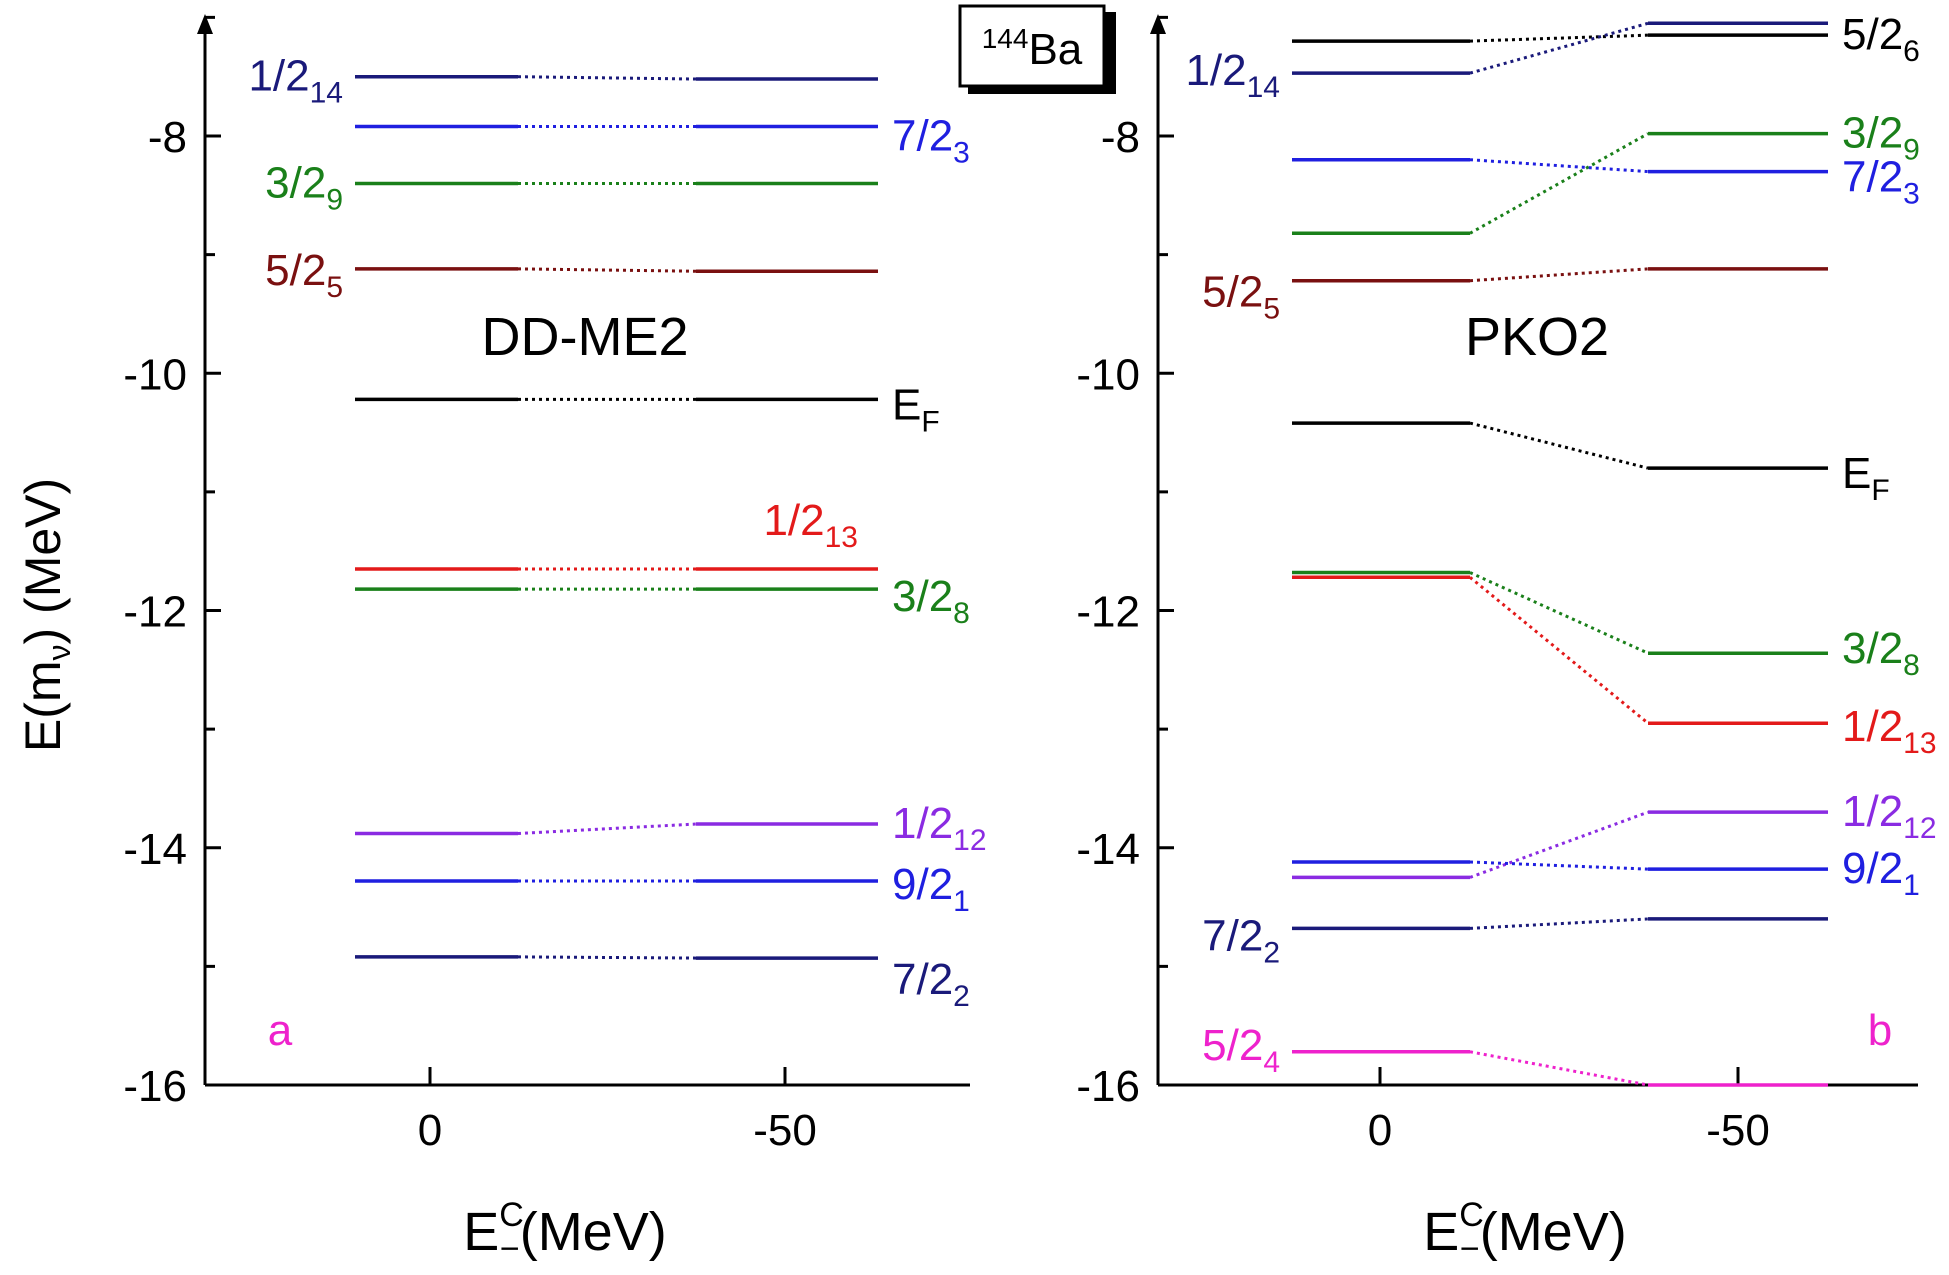  I want to click on panel-b-level-label: 5/26, so click(1881, 39).